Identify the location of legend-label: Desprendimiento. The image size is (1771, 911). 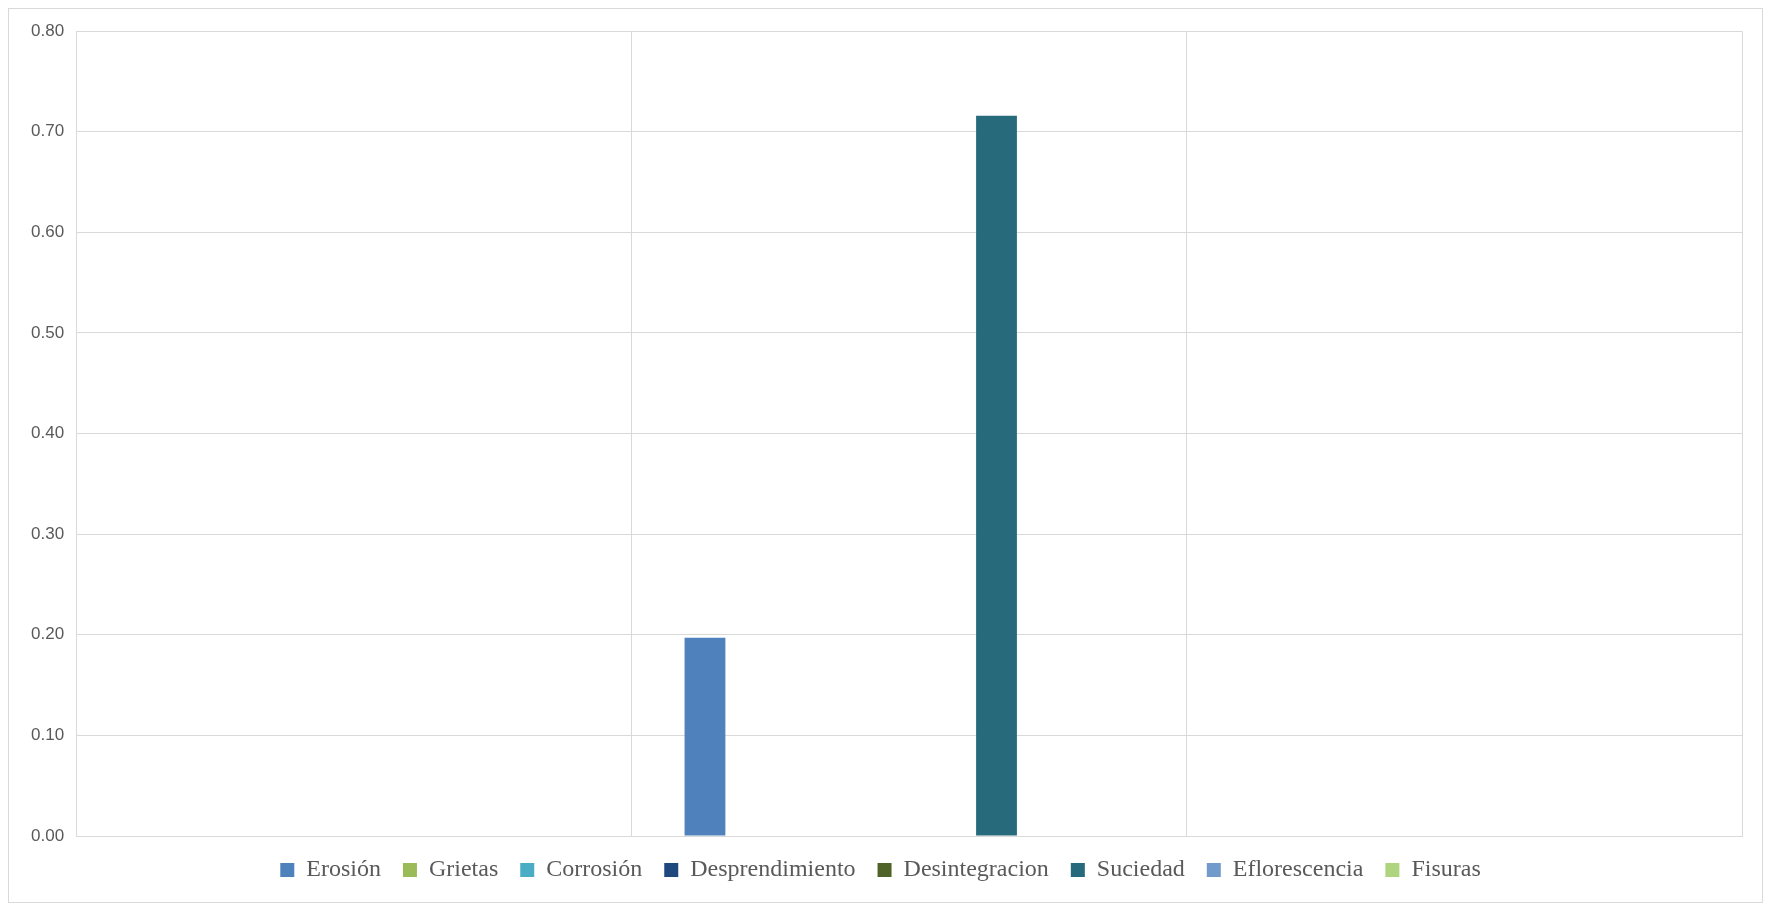
(773, 868).